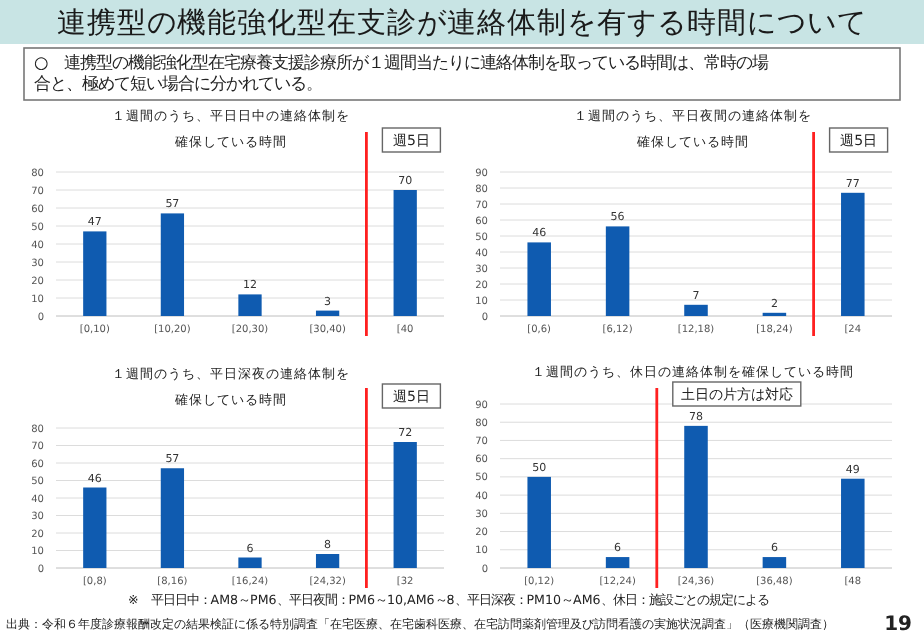  Describe the element at coordinates (898, 625) in the screenshot. I see `text: 19` at that location.